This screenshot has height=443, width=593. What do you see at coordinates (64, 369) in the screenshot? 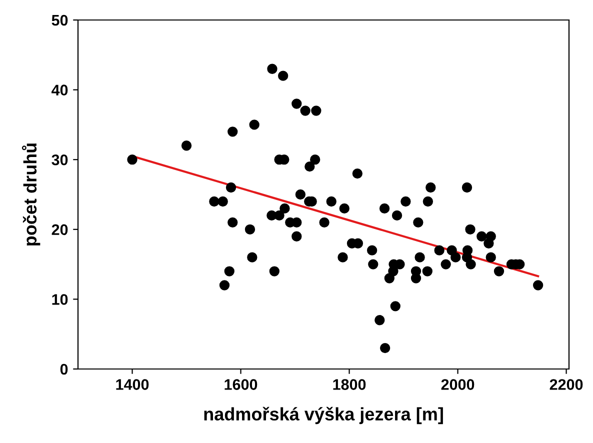
I see `y-tick-label: 0` at bounding box center [64, 369].